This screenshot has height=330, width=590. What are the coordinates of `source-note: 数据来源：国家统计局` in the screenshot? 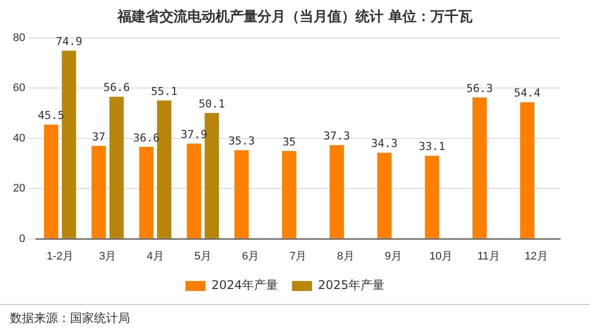 It's located at (295, 317).